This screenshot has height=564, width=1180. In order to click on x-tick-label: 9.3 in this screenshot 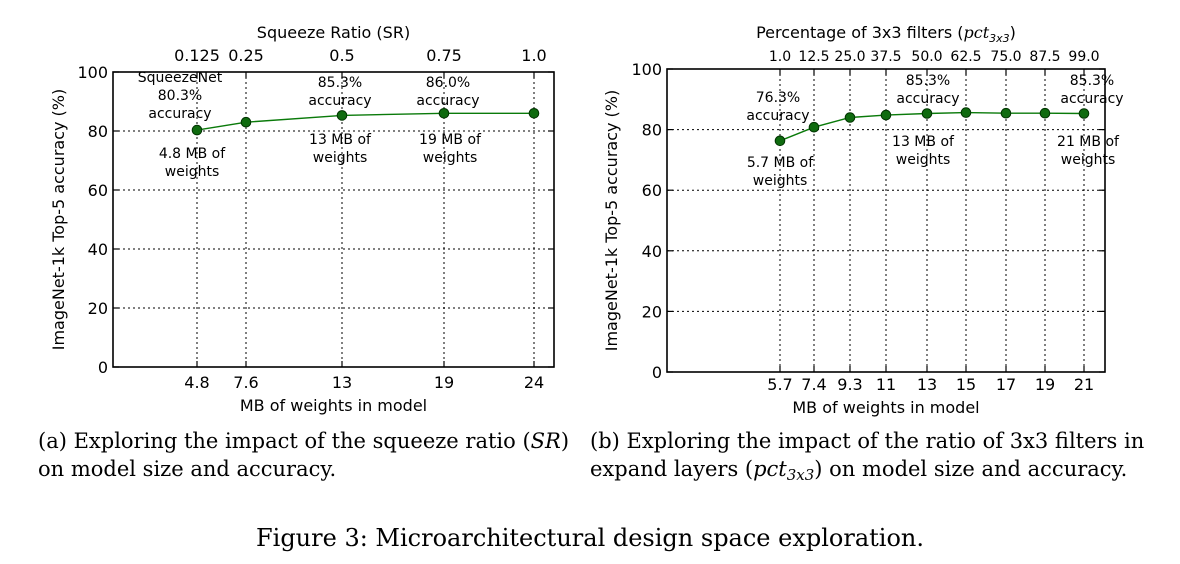, I will do `click(849, 384)`.